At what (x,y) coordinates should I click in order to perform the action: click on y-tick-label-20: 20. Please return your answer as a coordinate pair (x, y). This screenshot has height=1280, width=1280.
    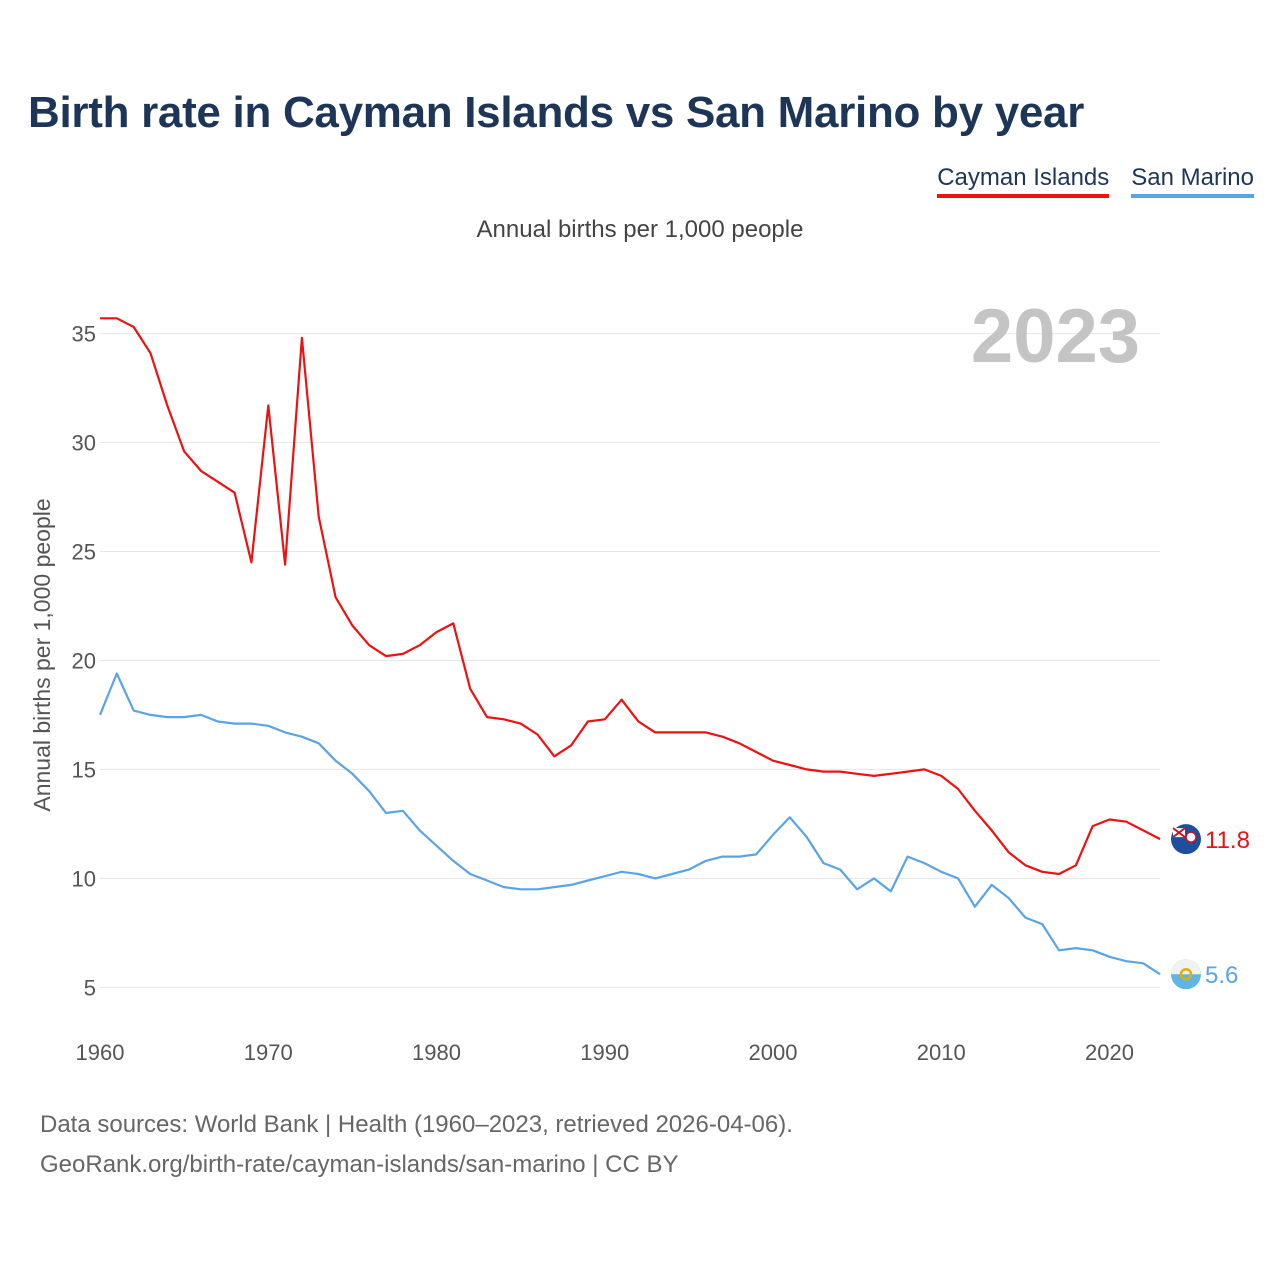
    Looking at the image, I should click on (84, 660).